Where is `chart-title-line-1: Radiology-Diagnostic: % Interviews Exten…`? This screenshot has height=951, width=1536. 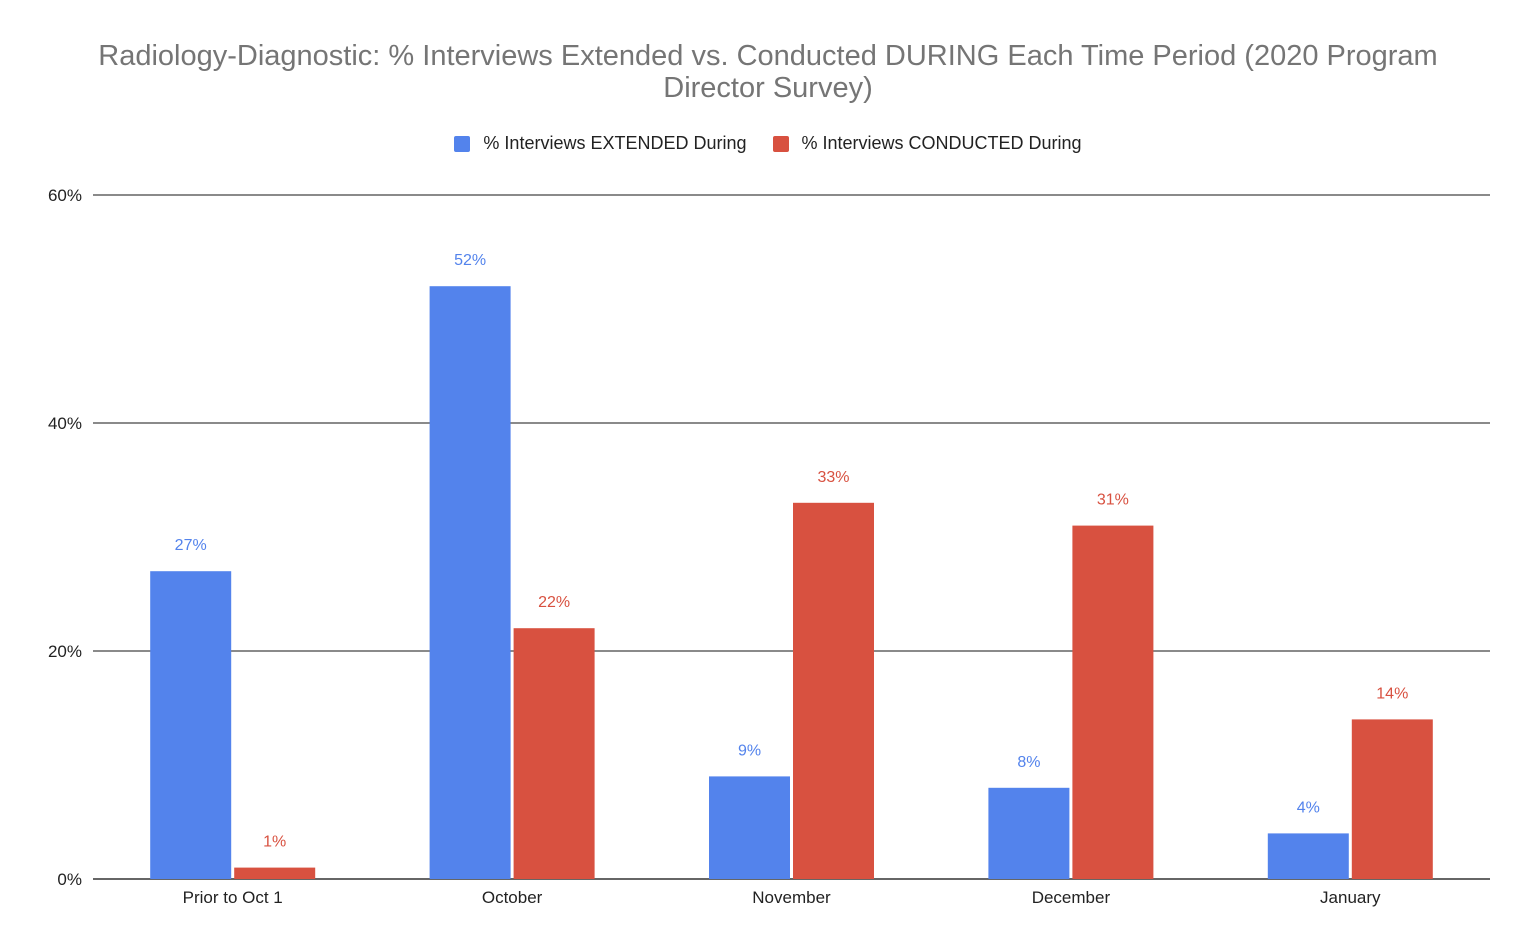 chart-title-line-1: Radiology-Diagnostic: % Interviews Exten… is located at coordinates (768, 56).